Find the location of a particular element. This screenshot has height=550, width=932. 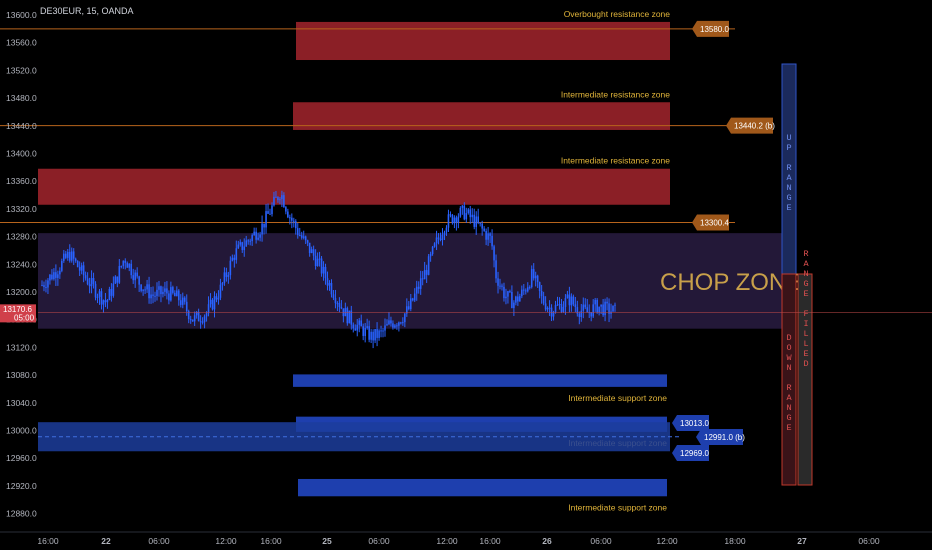

current-price-tag is located at coordinates (18, 313).